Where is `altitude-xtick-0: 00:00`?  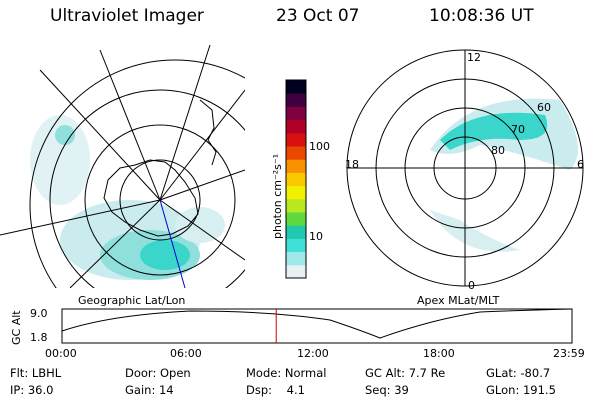
altitude-xtick-0: 00:00 is located at coordinates (61, 353).